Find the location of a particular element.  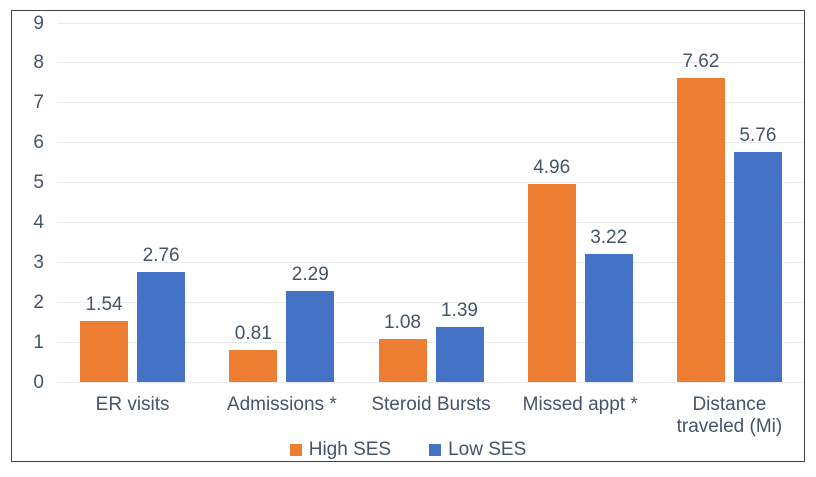

bar-low-ses: 2.29 is located at coordinates (310, 323).